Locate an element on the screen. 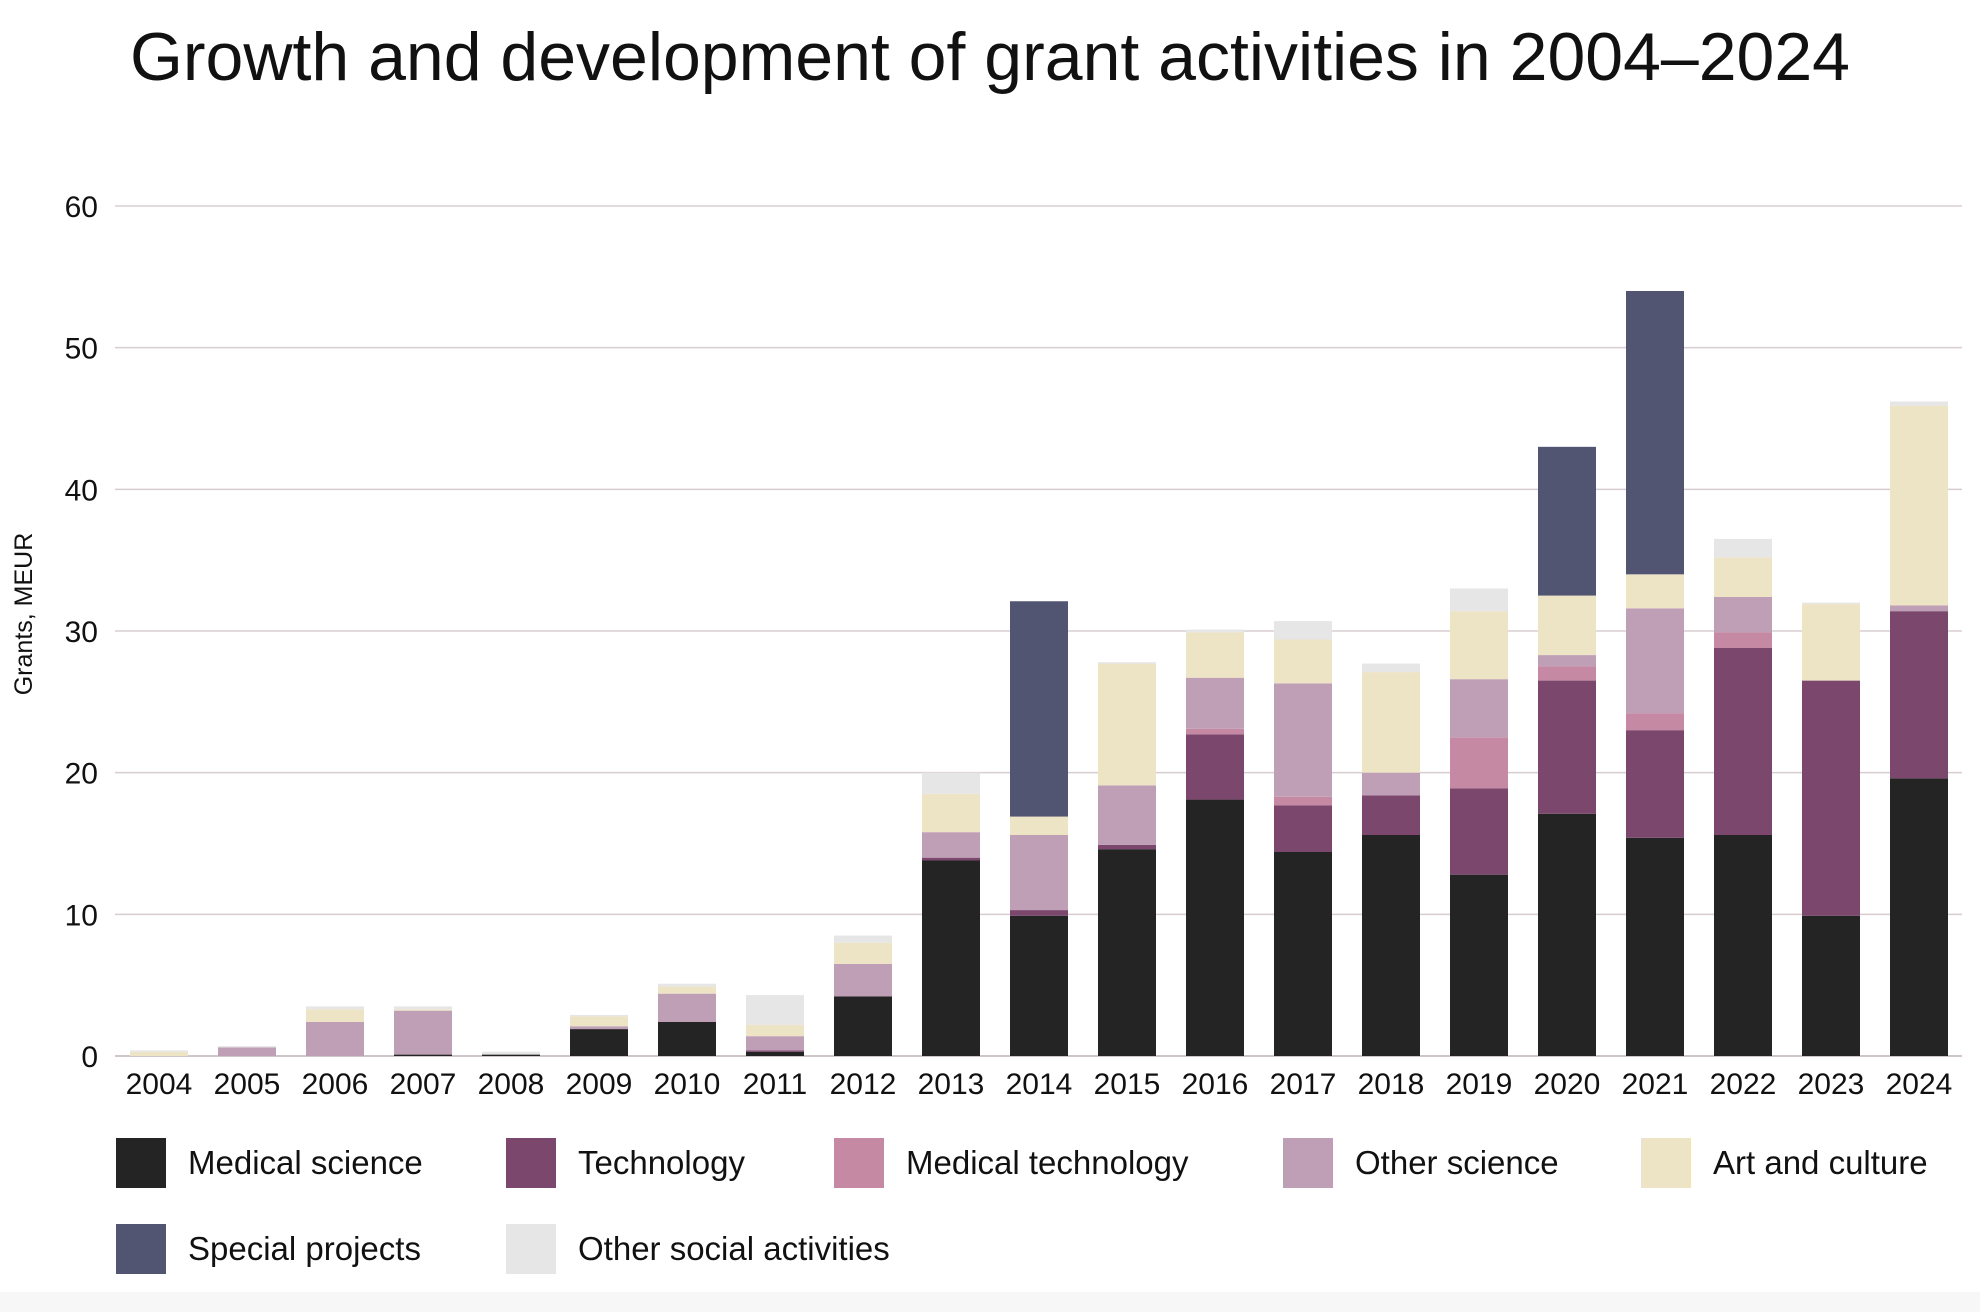 This screenshot has width=1980, height=1312. y-tick-label: 40 is located at coordinates (81, 490).